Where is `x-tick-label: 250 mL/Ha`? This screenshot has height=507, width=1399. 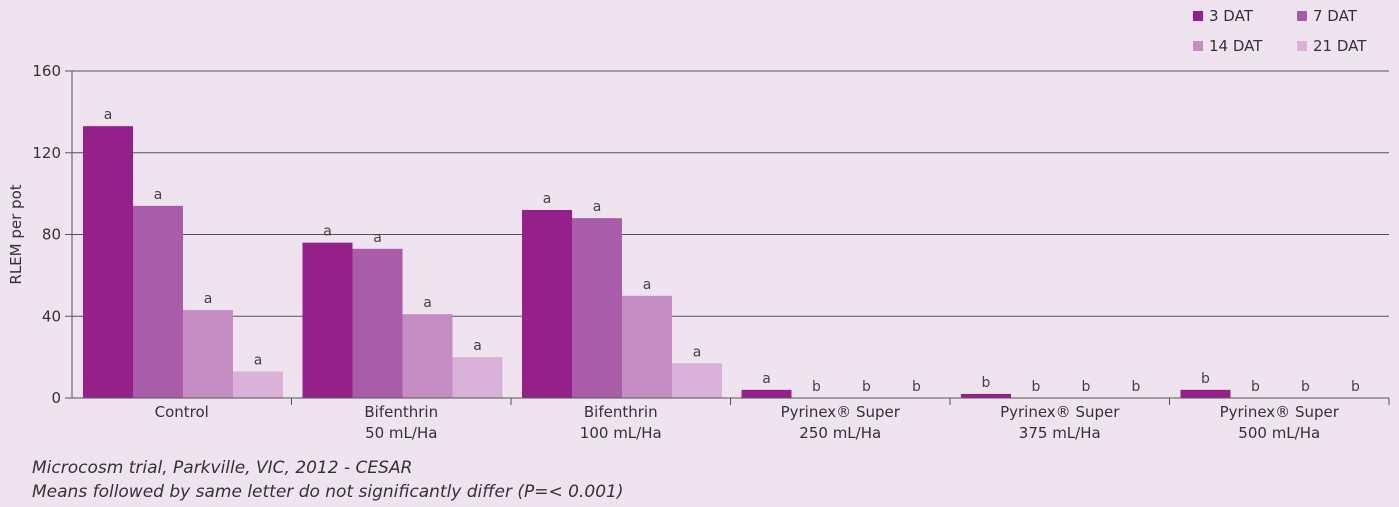 x-tick-label: 250 mL/Ha is located at coordinates (840, 433).